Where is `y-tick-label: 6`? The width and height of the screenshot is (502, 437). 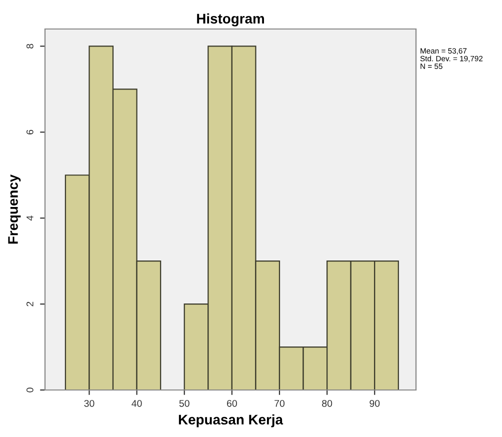 y-tick-label: 6 is located at coordinates (30, 132).